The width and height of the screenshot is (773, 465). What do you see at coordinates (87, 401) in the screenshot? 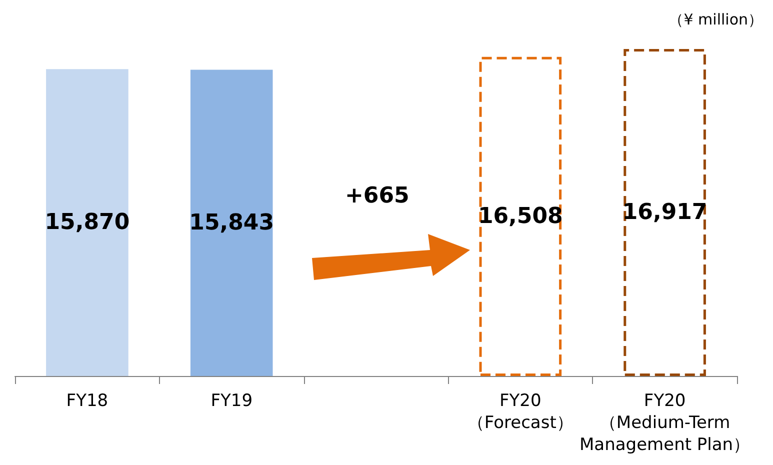
I see `x-tick-label: FY18` at bounding box center [87, 401].